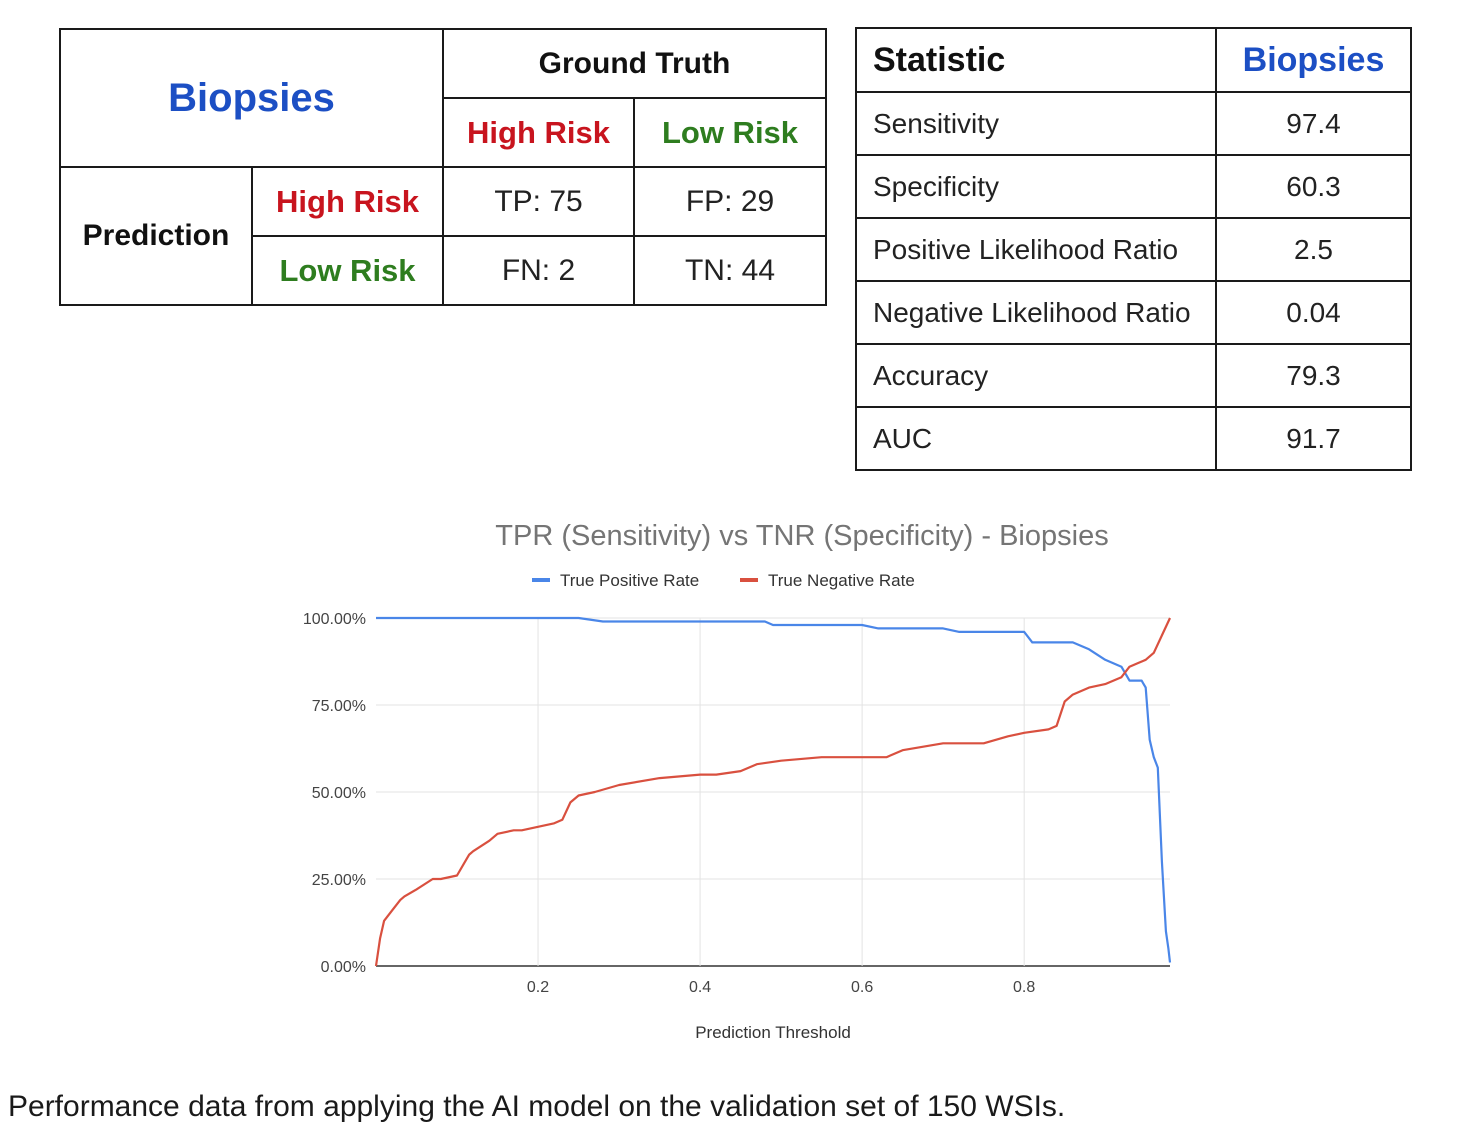  Describe the element at coordinates (339, 706) in the screenshot. I see `y-tick-label: 75.00%` at that location.